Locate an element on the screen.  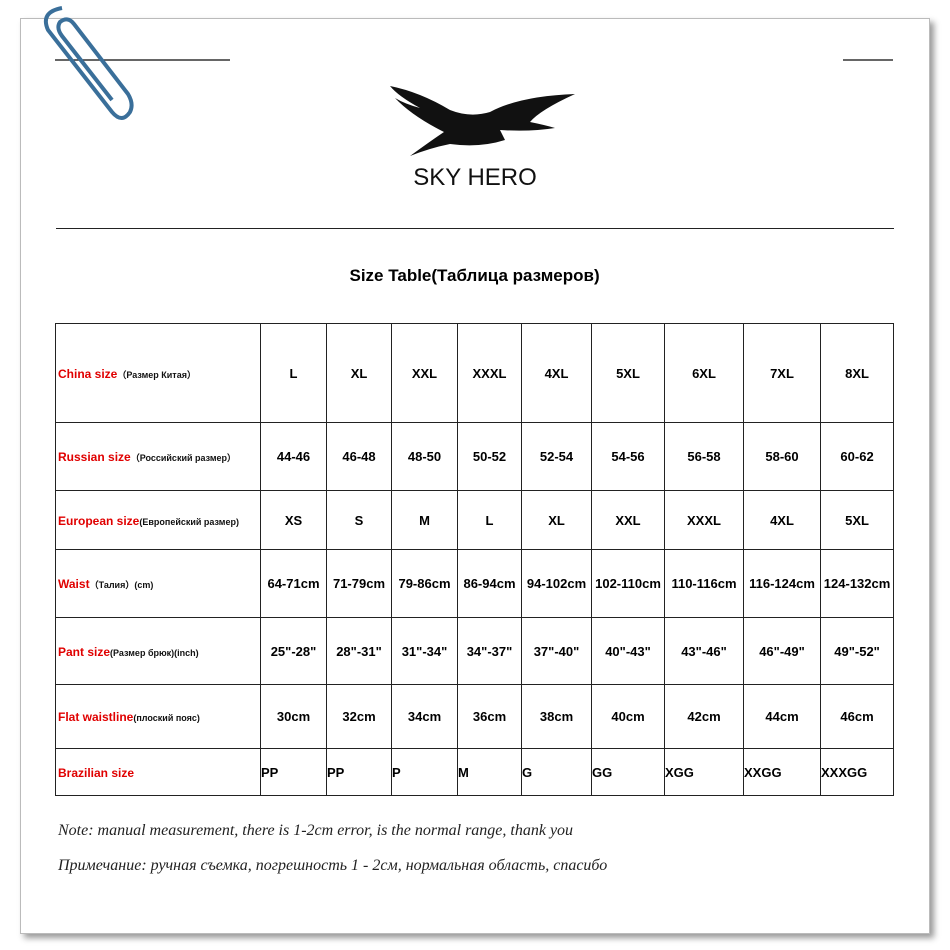
row-label: Russian size（Российский размер） is located at coordinates (158, 456).